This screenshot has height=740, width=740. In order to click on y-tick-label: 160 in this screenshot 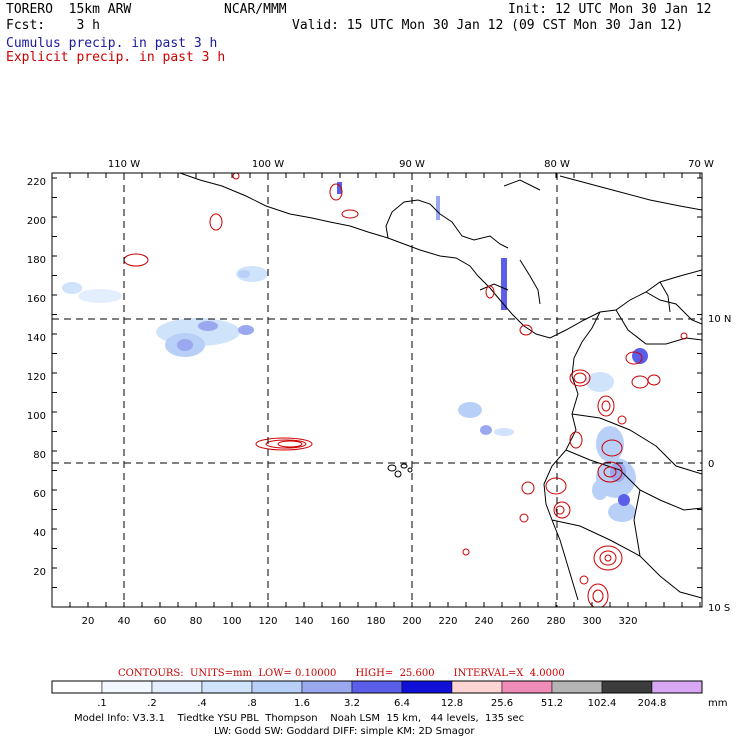, I will do `click(36, 299)`.